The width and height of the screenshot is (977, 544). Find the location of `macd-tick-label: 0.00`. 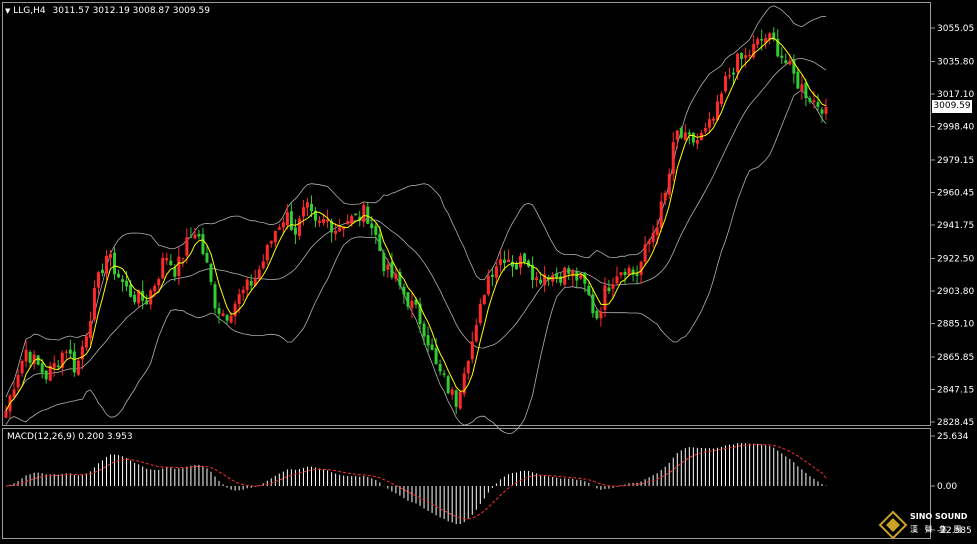

macd-tick-label: 0.00 is located at coordinates (947, 487).